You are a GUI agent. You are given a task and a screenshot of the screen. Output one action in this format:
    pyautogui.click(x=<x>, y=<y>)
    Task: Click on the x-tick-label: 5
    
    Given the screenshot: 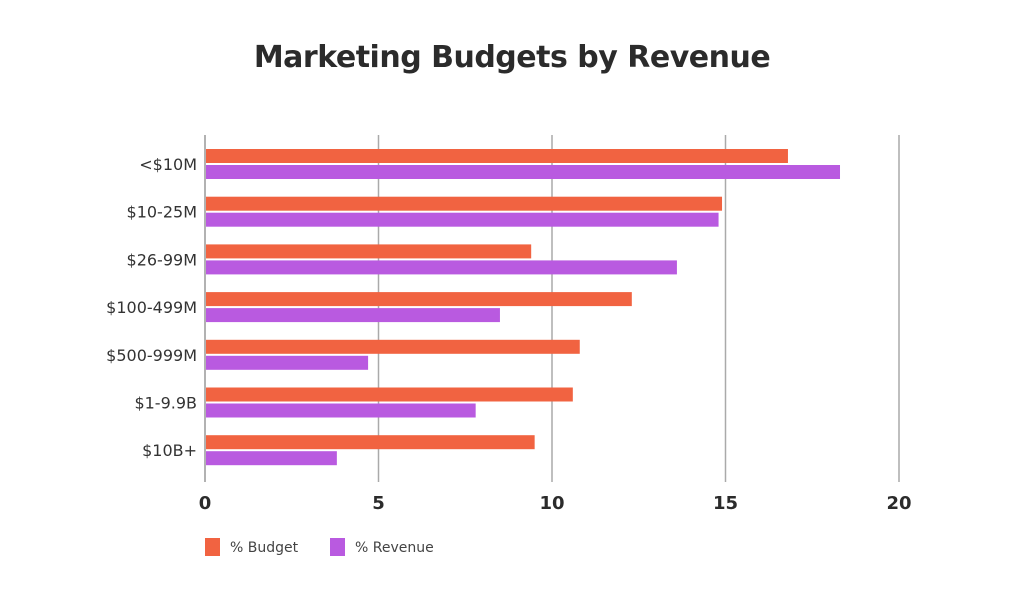 What is the action you would take?
    pyautogui.click(x=378, y=503)
    